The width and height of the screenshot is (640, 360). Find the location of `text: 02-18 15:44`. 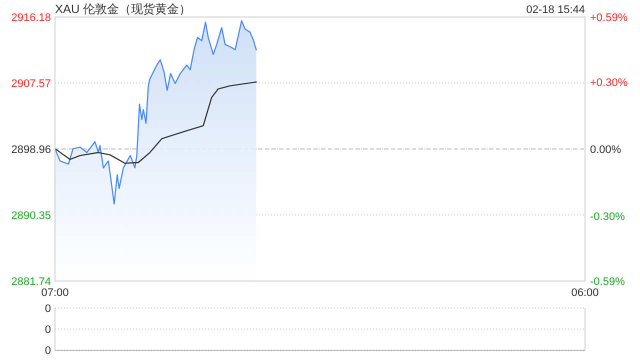

text: 02-18 15:44 is located at coordinates (555, 10).